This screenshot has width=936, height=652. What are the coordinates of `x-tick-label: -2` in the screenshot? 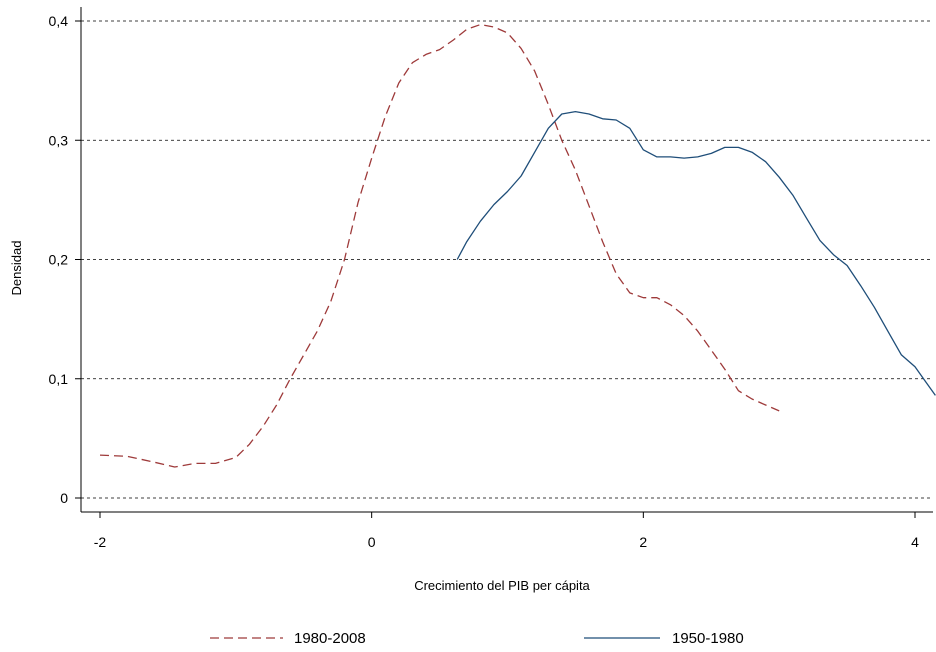 It's located at (100, 542).